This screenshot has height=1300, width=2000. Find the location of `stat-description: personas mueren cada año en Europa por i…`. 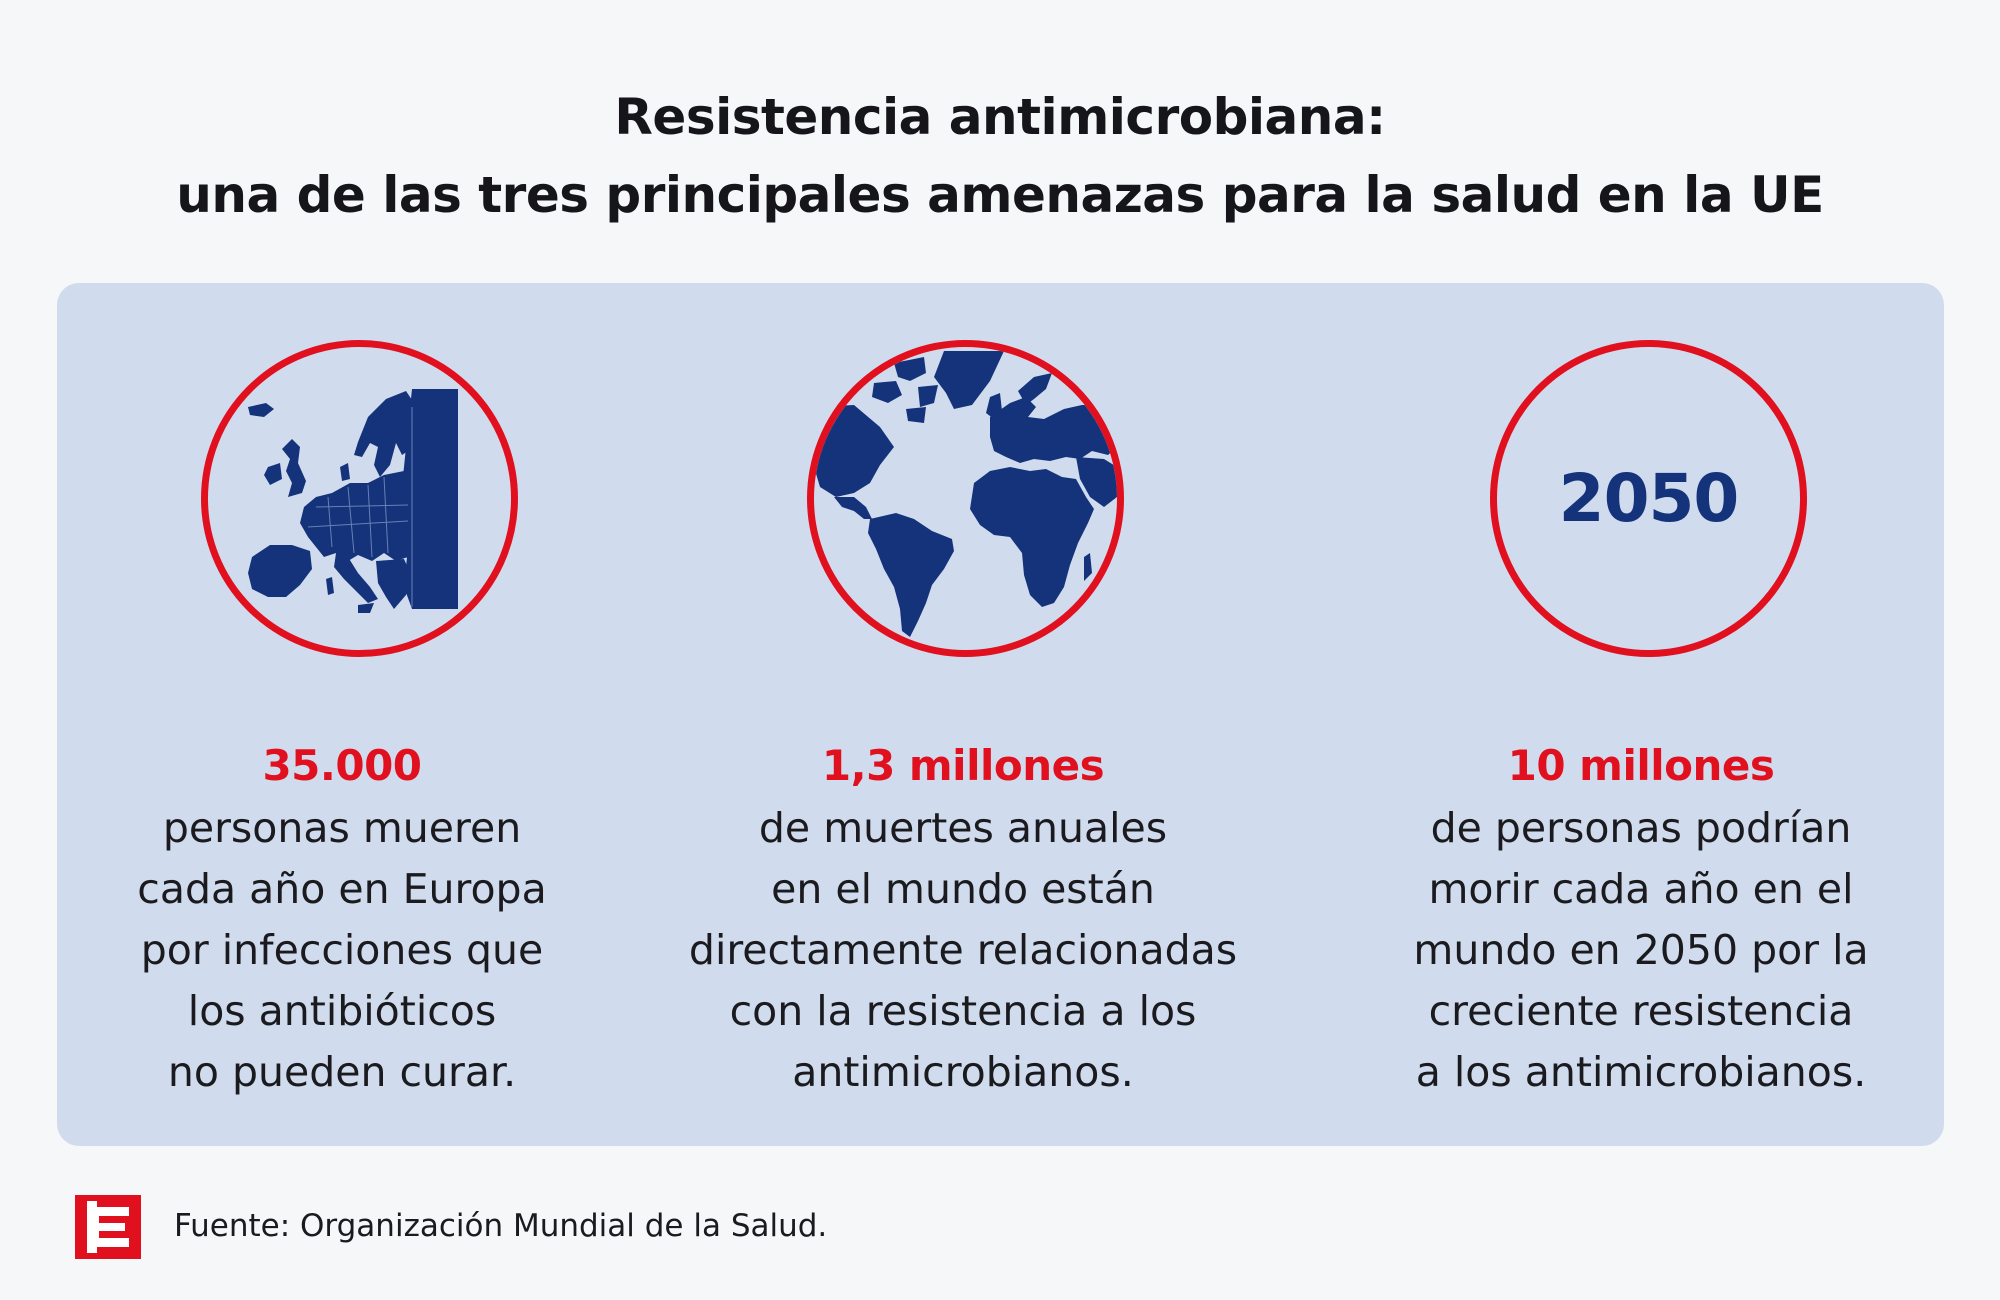

stat-description: personas mueren cada año en Europa por i… is located at coordinates (342, 950).